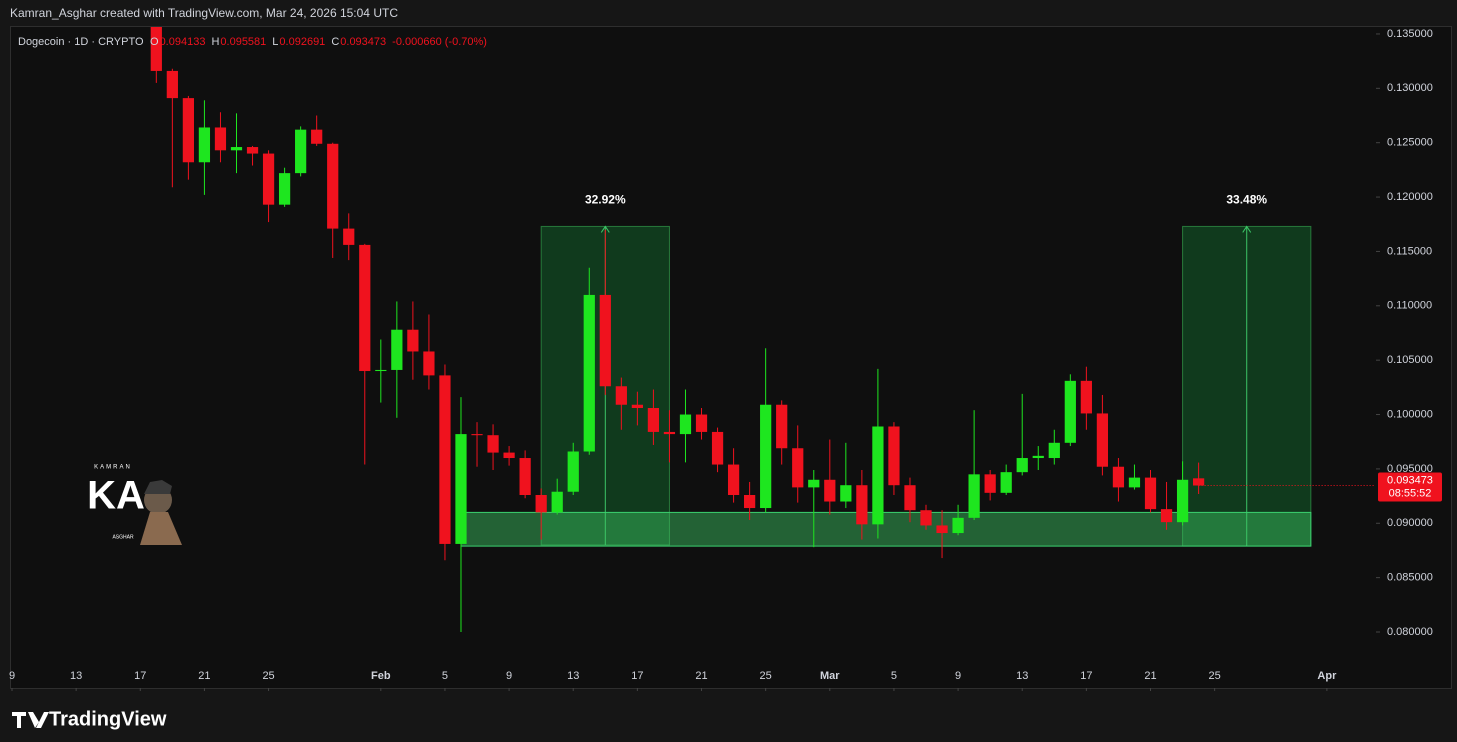  What do you see at coordinates (30, 720) in the screenshot?
I see `brand-icon` at bounding box center [30, 720].